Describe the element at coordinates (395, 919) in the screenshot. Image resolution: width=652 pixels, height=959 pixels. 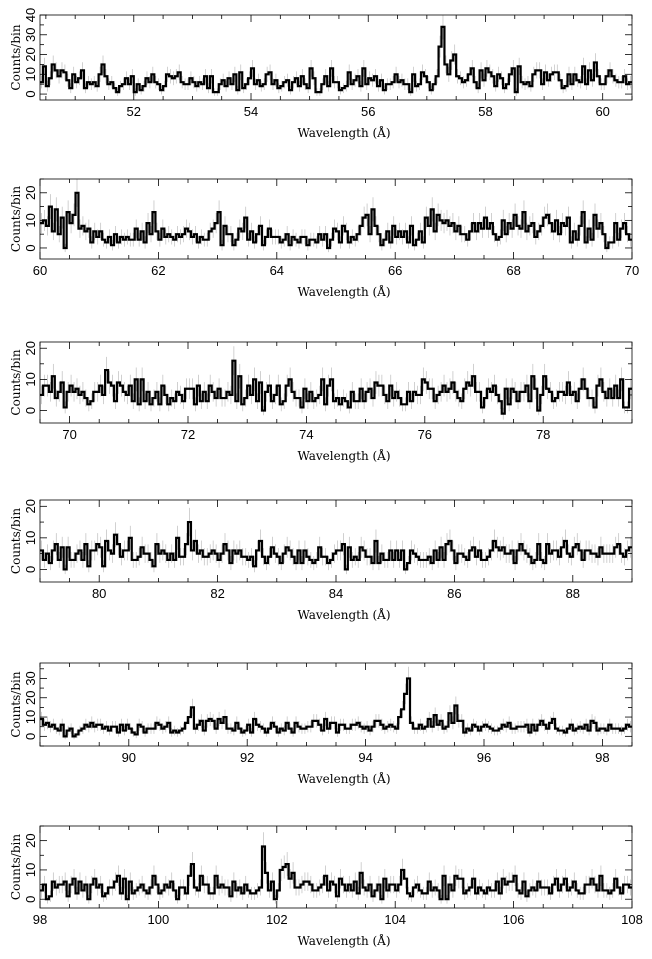
I see `x-tick-label: 104` at that location.